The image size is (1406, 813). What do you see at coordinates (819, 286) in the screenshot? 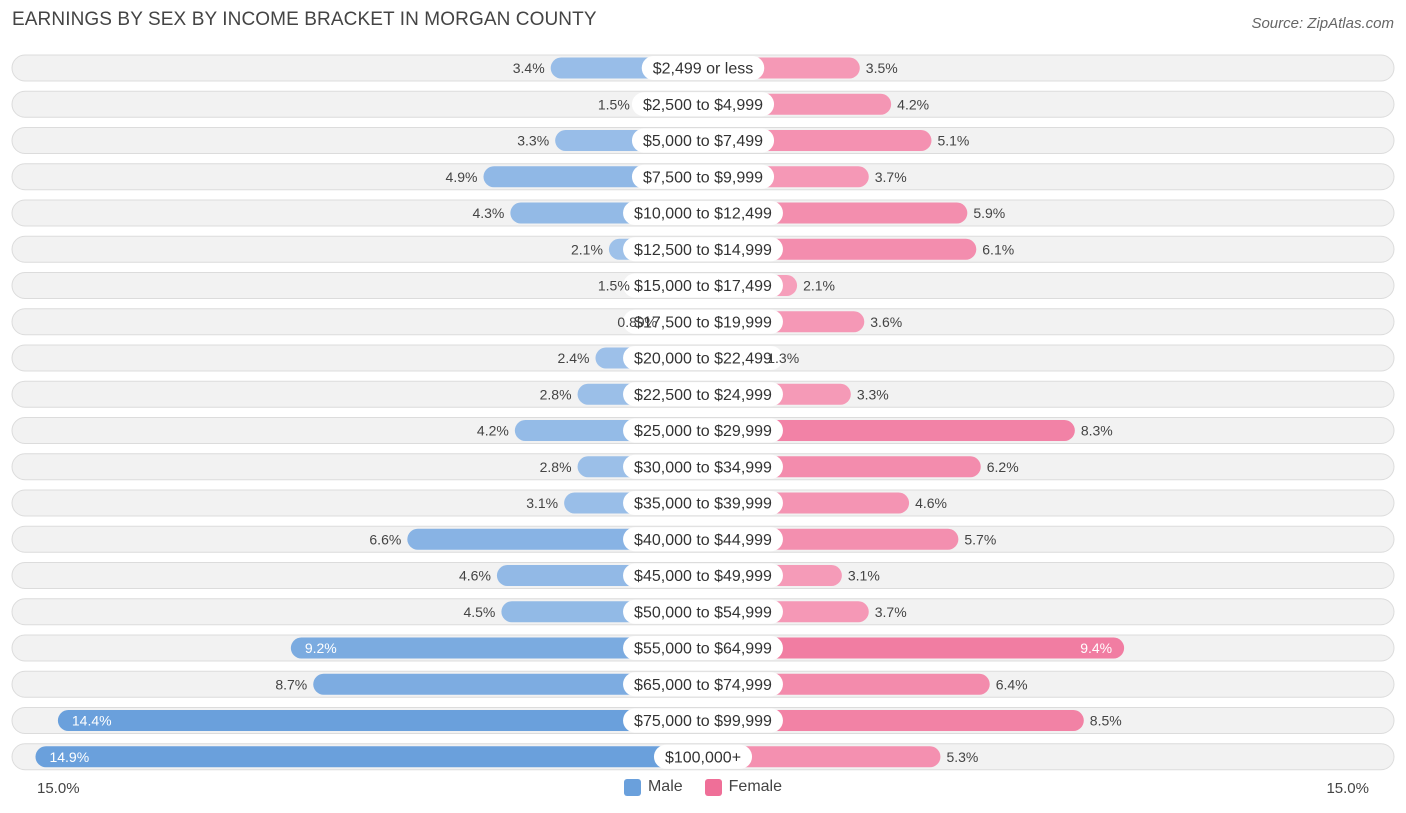
I see `female-value-label: 2.1%` at bounding box center [819, 286].